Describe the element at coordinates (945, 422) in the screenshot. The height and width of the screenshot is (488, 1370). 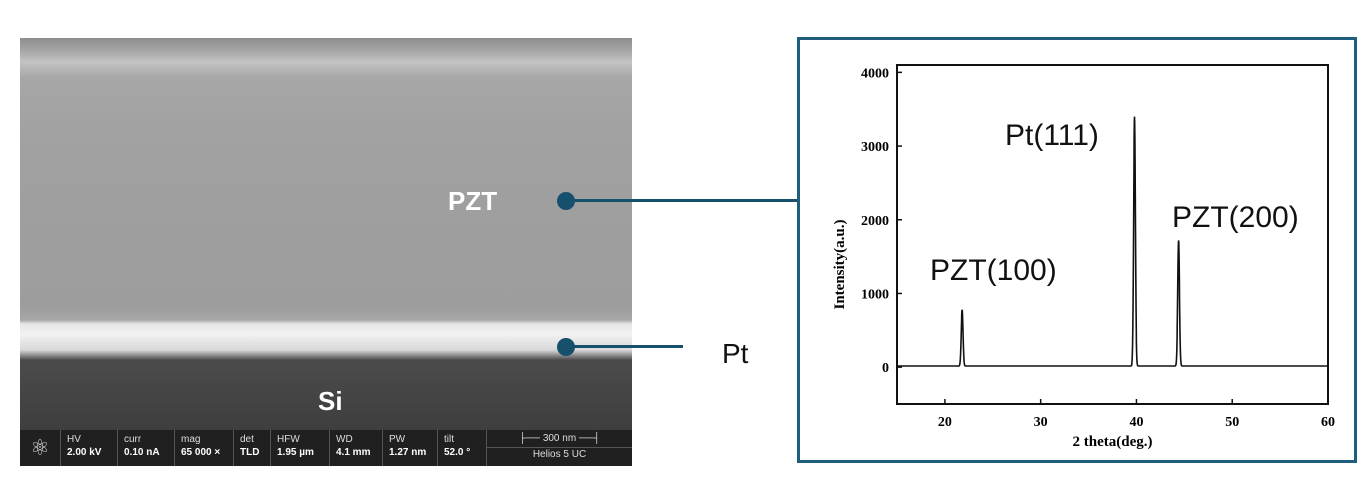
I see `x-tick-label: 20` at that location.